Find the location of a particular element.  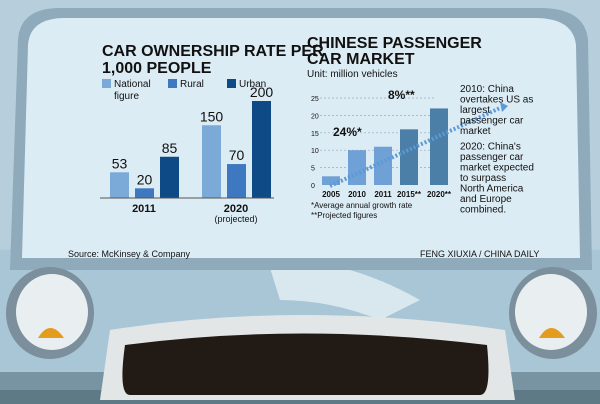

bar-rural-2011 is located at coordinates (144, 193).